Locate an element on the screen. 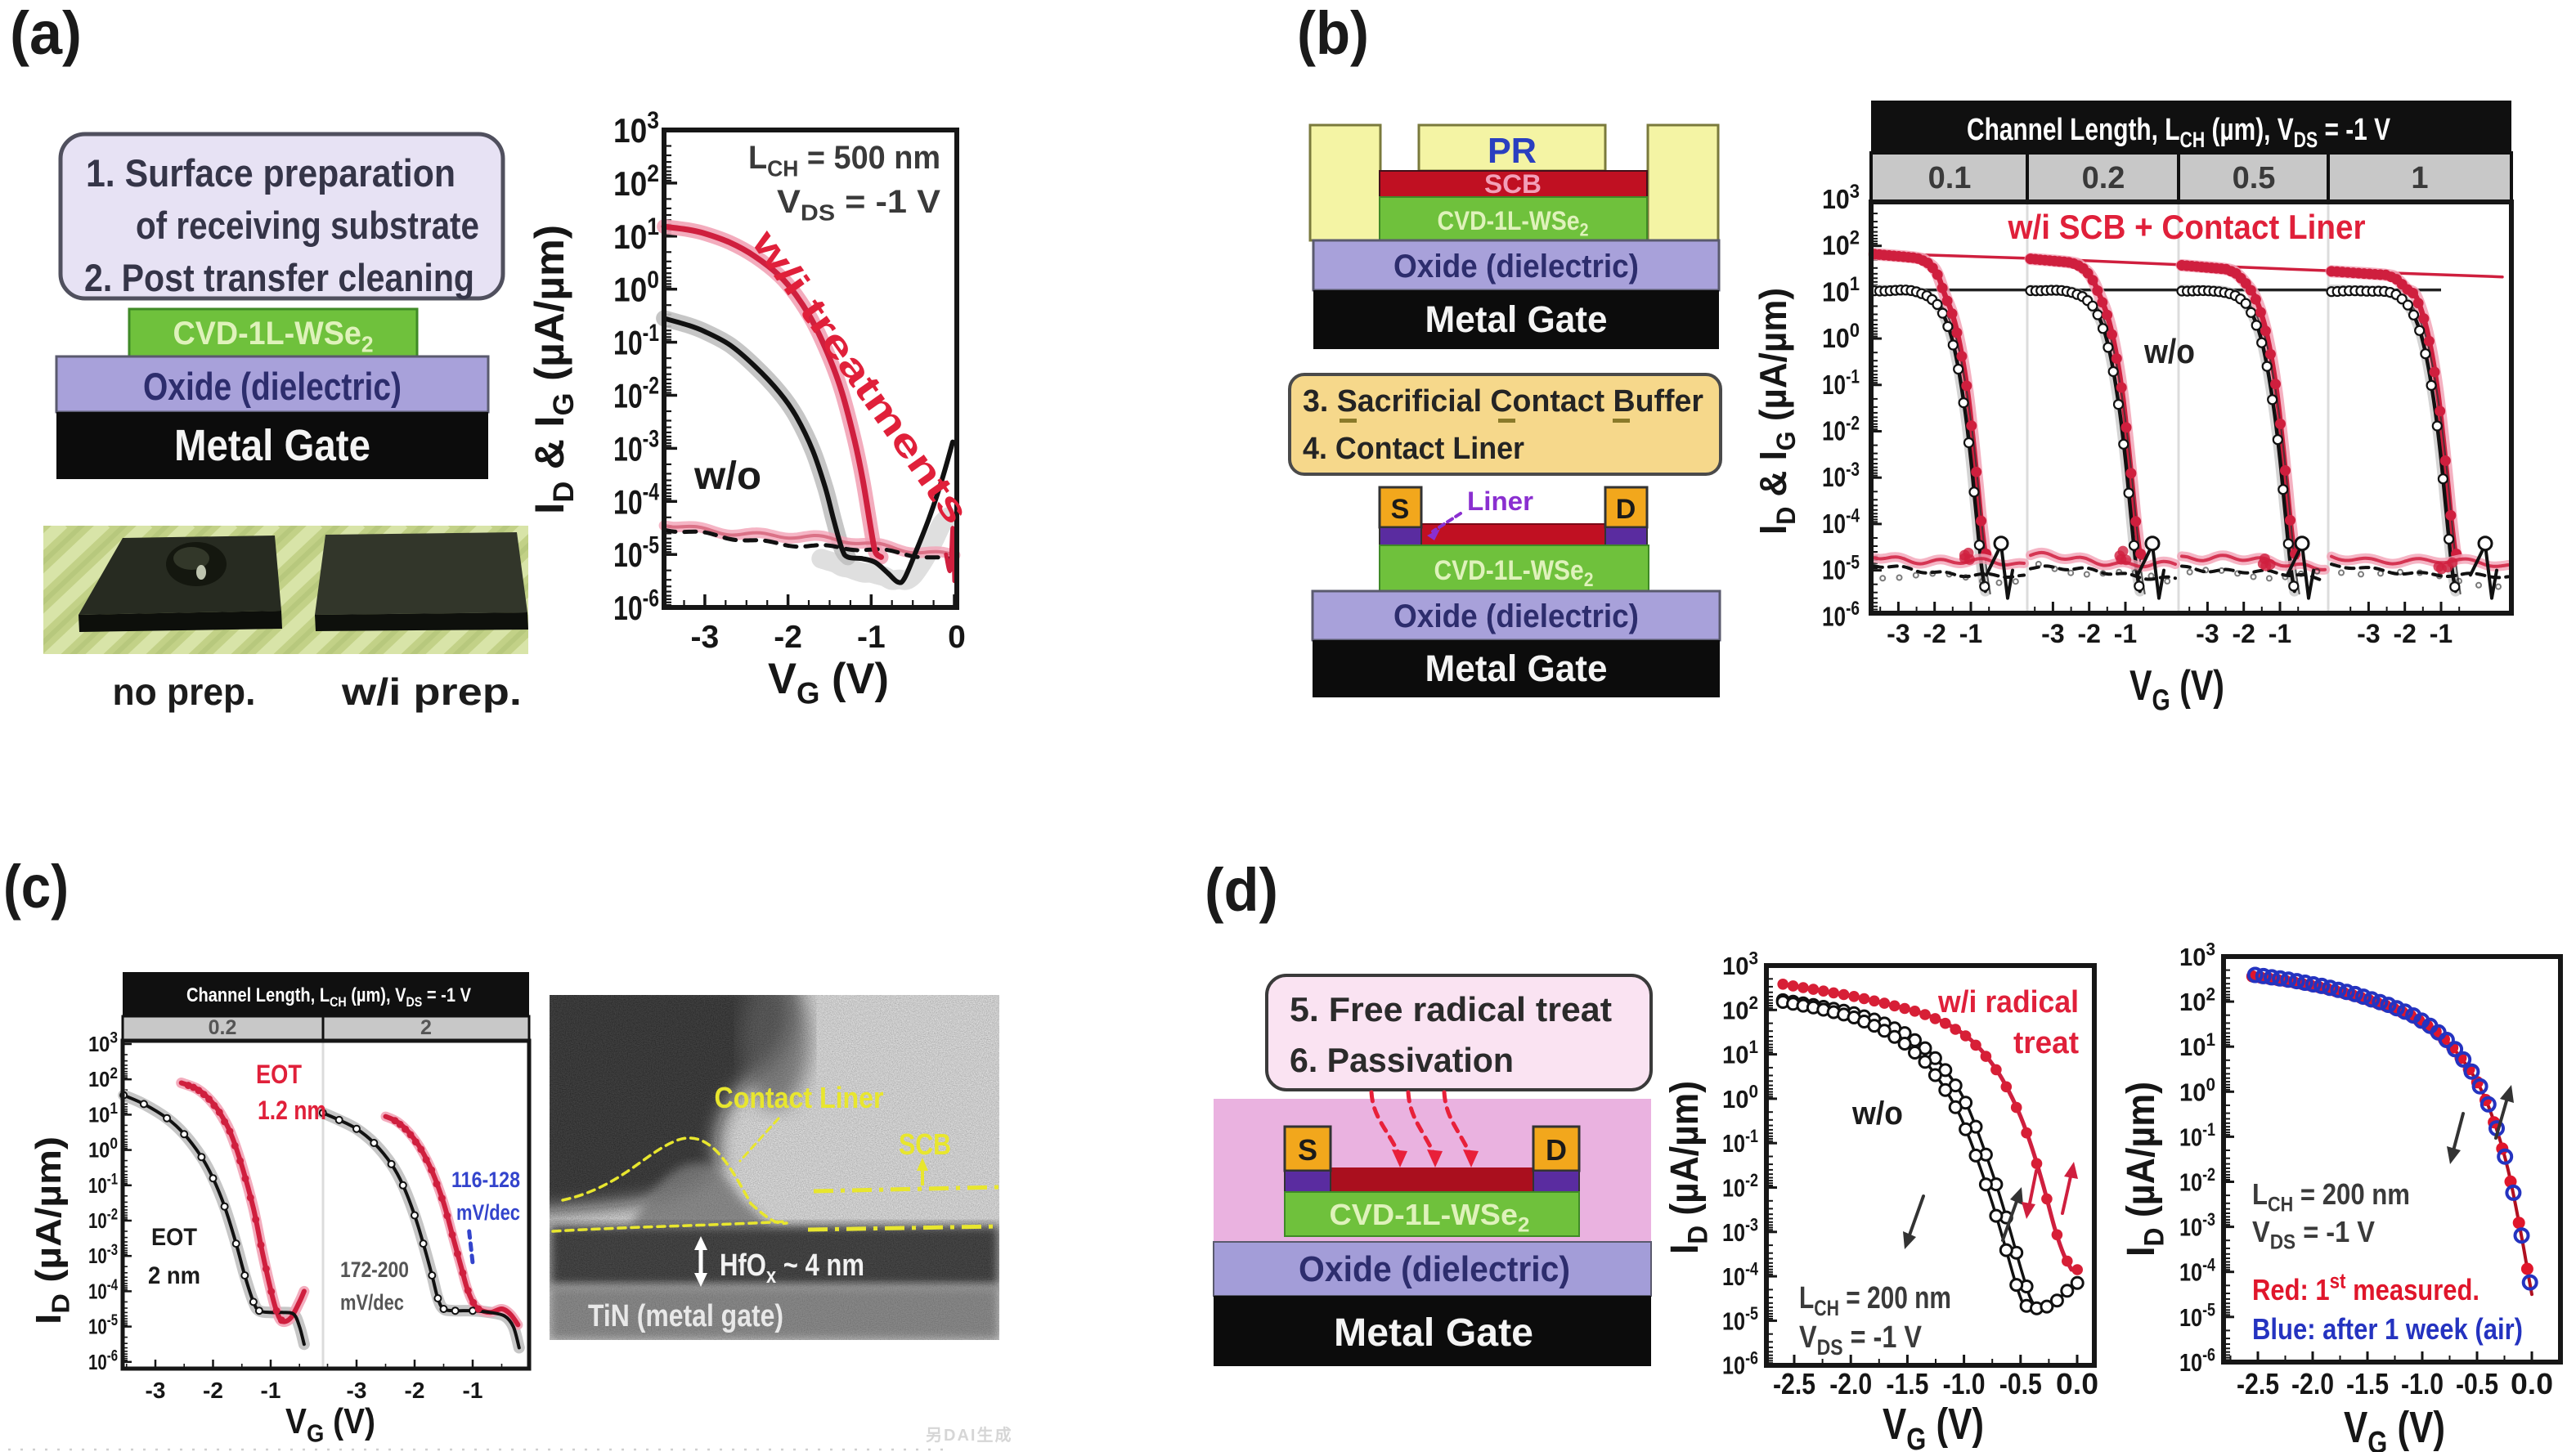 The width and height of the screenshot is (2576, 1452). svg-text: 0.2 is located at coordinates (223, 1027).